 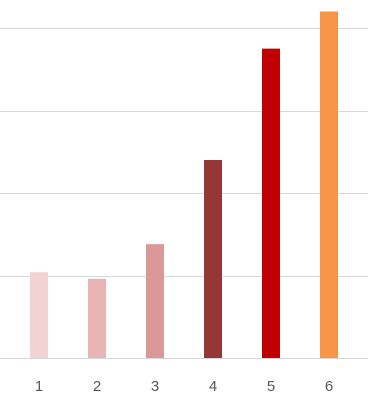 I want to click on x-tick-label-3: 3, so click(x=155, y=386).